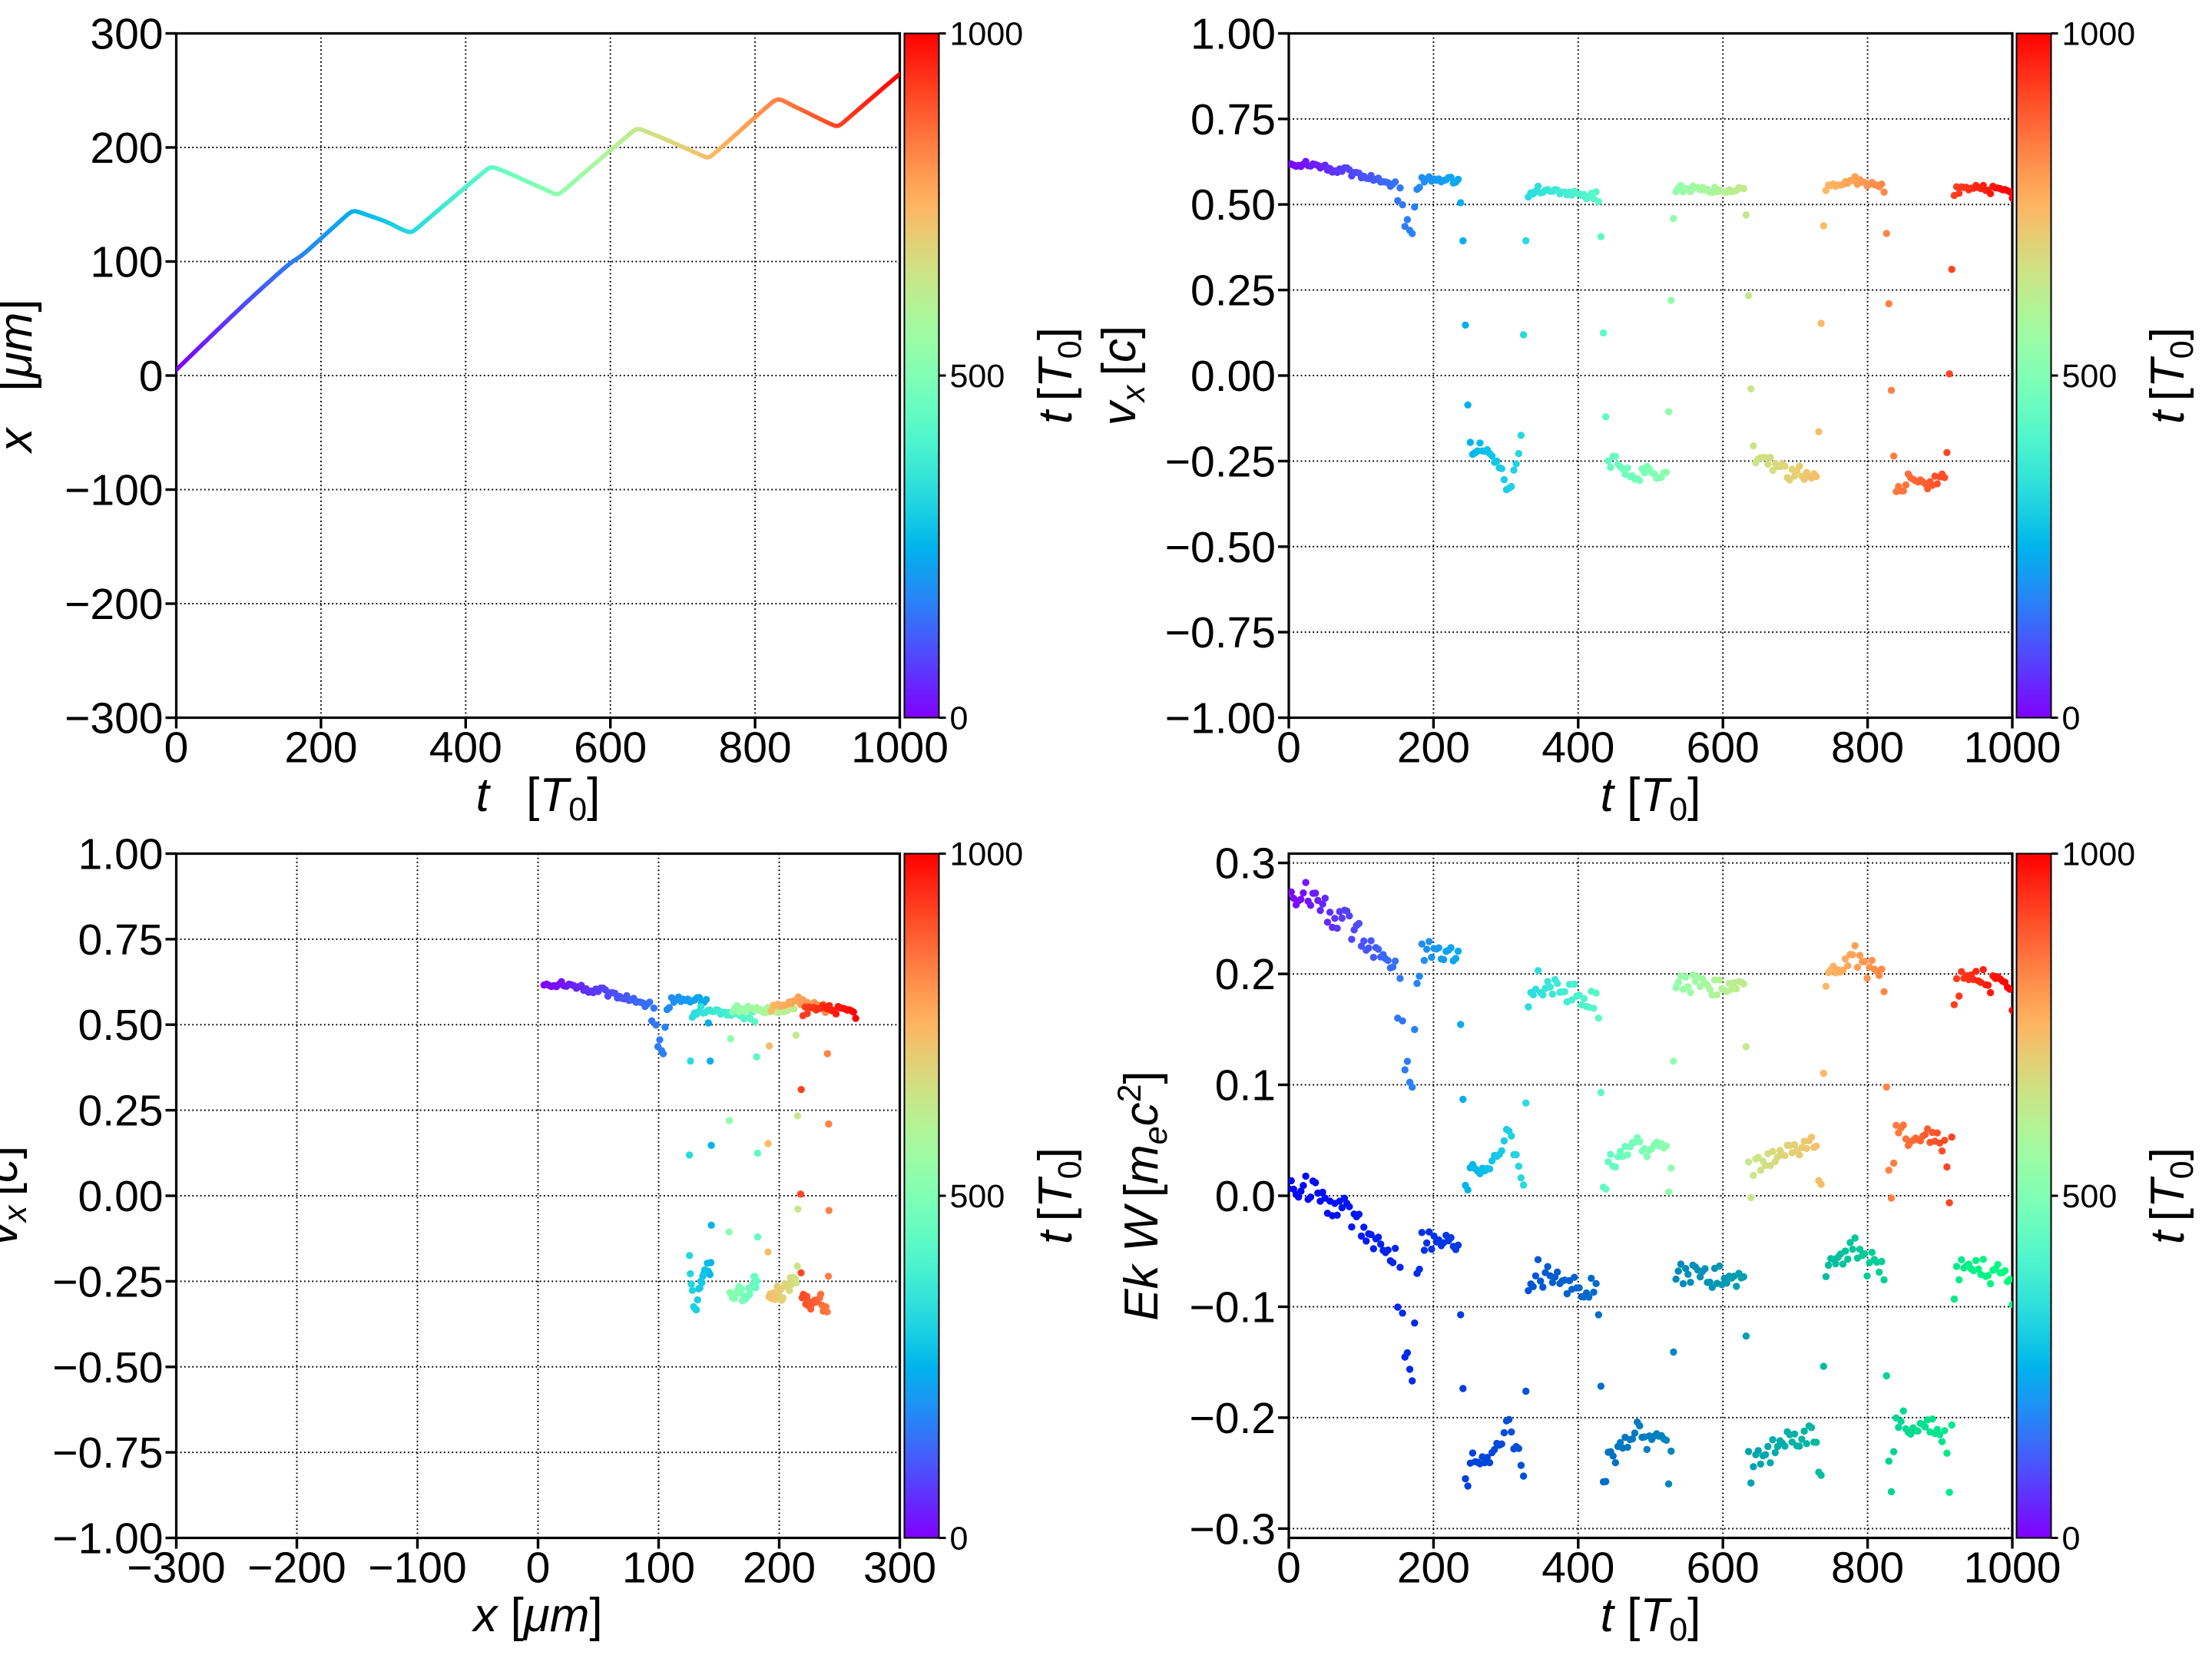  Describe the element at coordinates (1245, 864) in the screenshot. I see `svg-text: 0.3` at that location.